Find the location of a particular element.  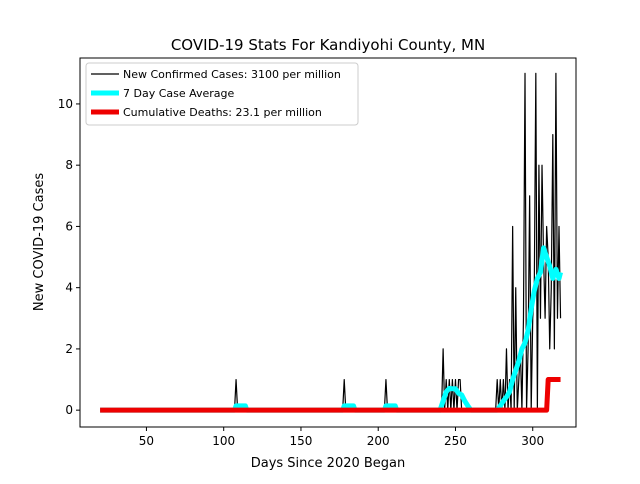

x-tick-label: 100 is located at coordinates (223, 441).